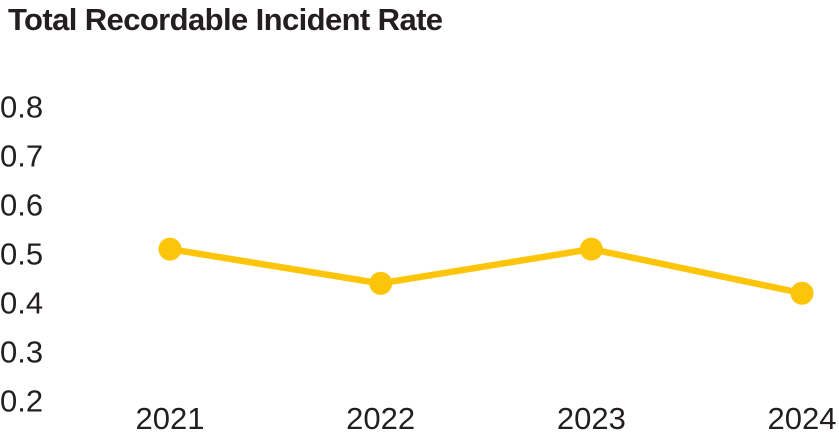 This screenshot has width=839, height=436. Describe the element at coordinates (381, 283) in the screenshot. I see `data-point-2022` at that location.